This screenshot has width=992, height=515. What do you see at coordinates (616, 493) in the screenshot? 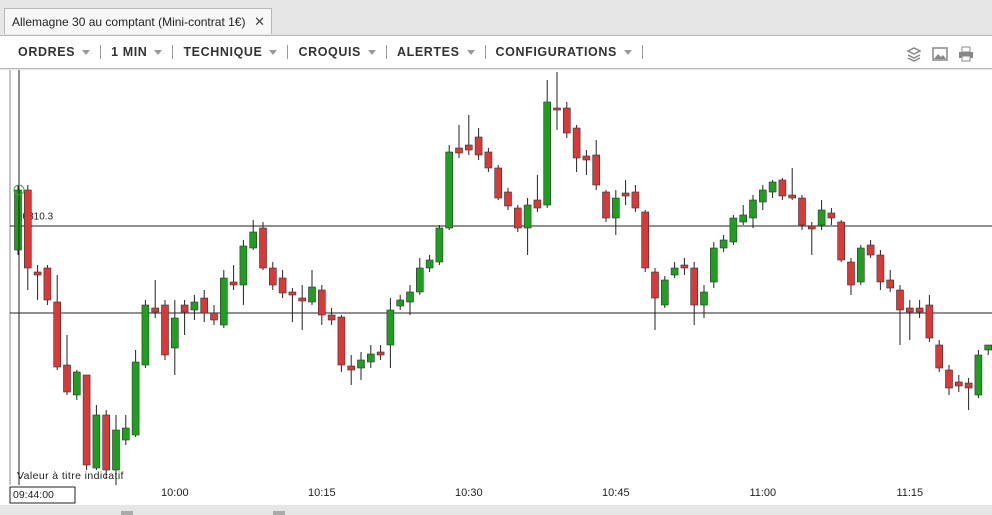
I see `x-tick-label: 10:45` at bounding box center [616, 493].